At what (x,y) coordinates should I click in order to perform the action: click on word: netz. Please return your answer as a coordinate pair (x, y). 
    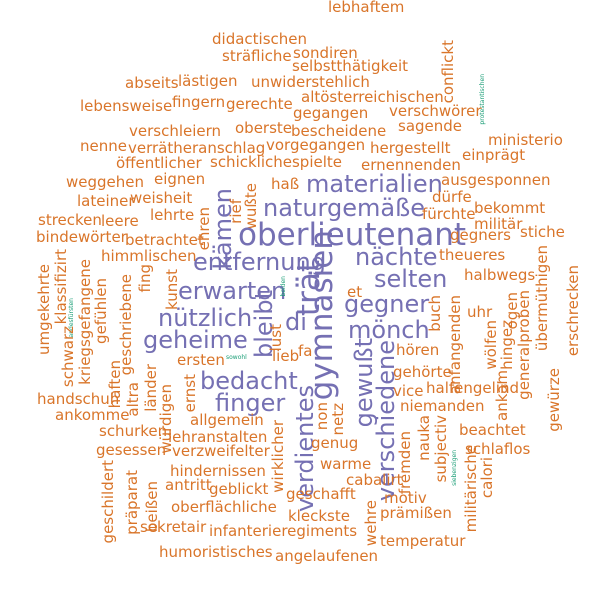
    Looking at the image, I should click on (338, 419).